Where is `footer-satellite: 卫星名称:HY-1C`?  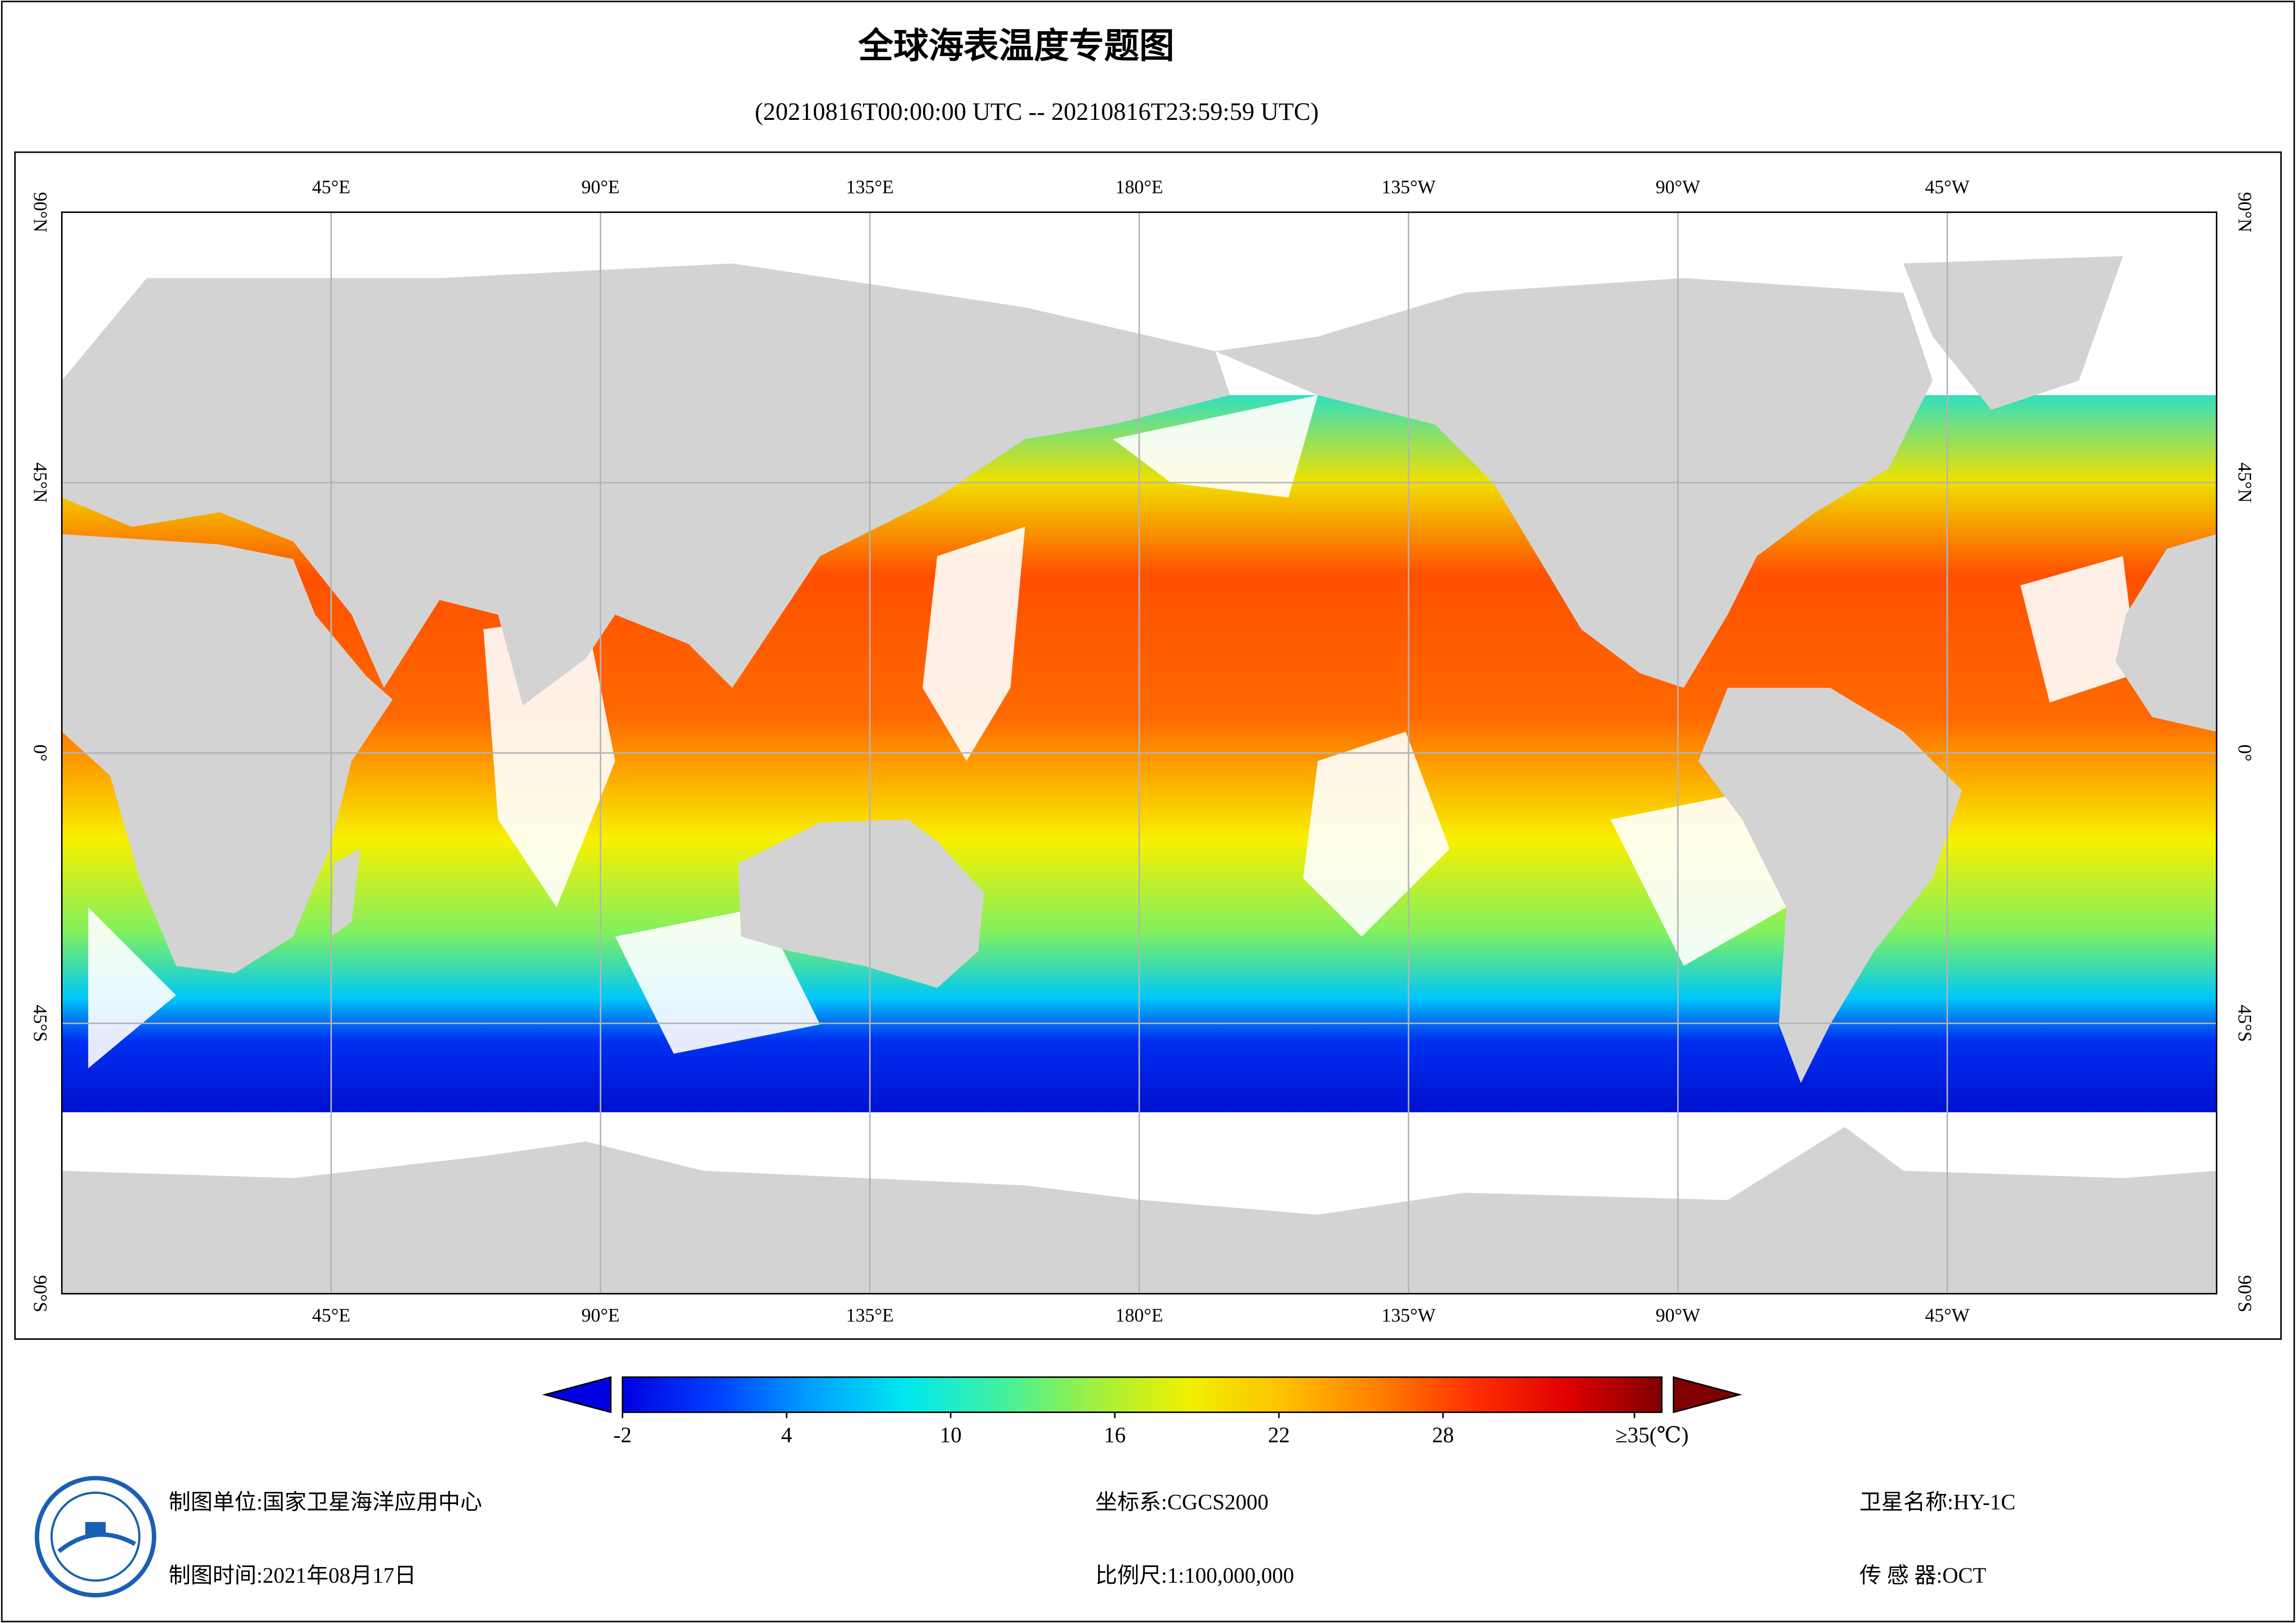 footer-satellite: 卫星名称:HY-1C is located at coordinates (1937, 1503).